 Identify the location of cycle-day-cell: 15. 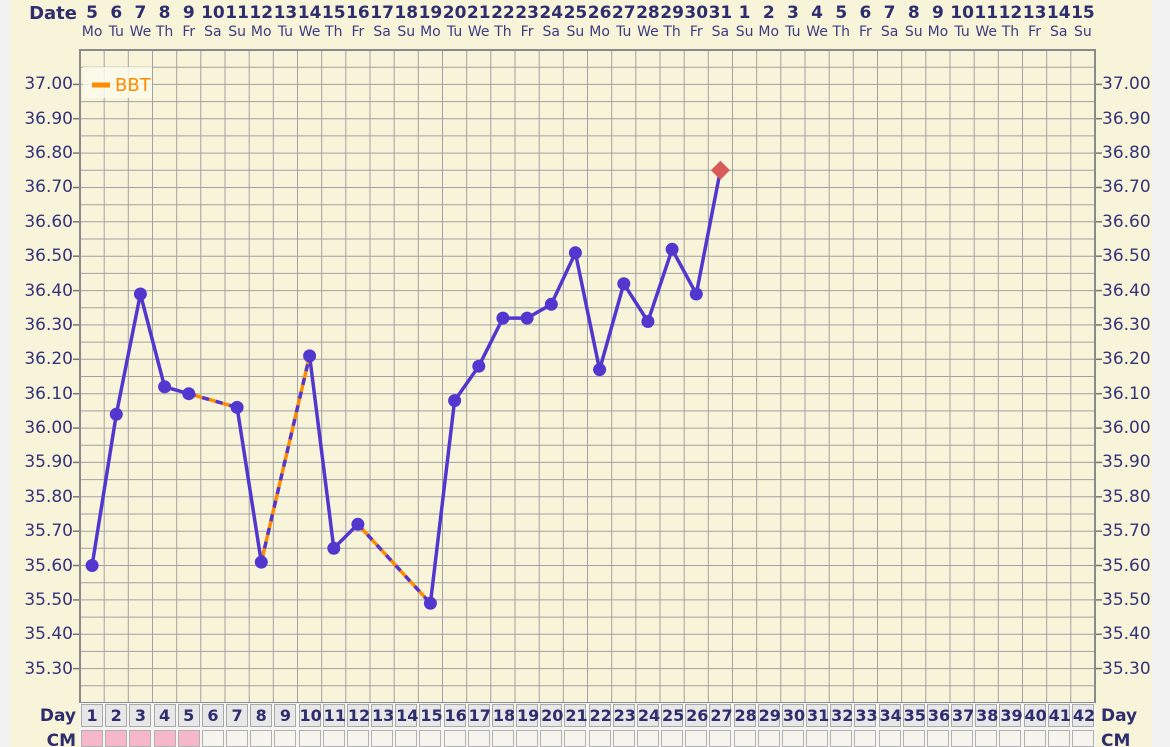
(431, 715).